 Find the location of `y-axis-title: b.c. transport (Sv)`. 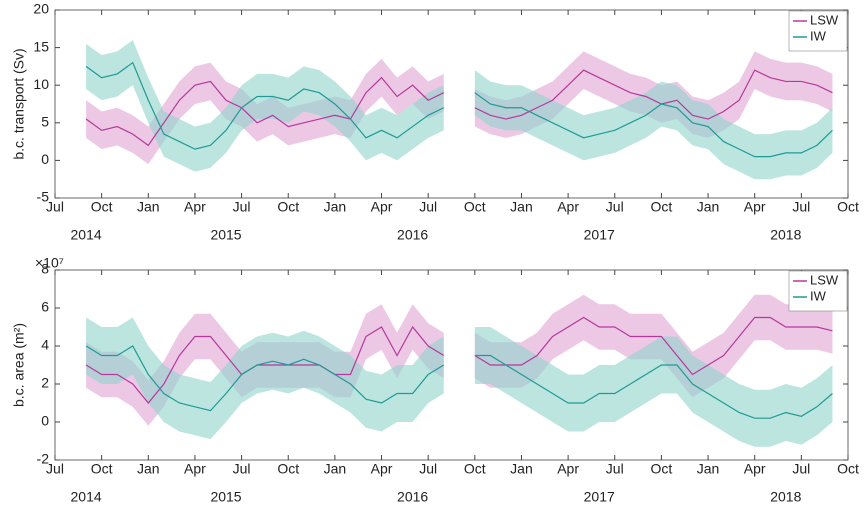

y-axis-title: b.c. transport (Sv) is located at coordinates (19, 103).